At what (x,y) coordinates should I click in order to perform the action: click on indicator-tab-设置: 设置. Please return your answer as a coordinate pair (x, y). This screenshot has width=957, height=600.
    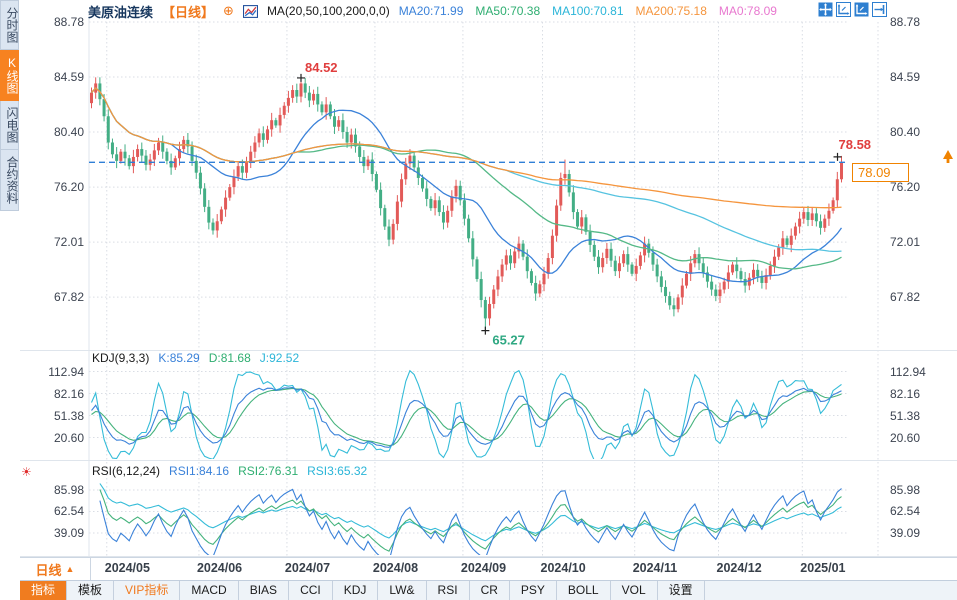
    Looking at the image, I should click on (681, 590).